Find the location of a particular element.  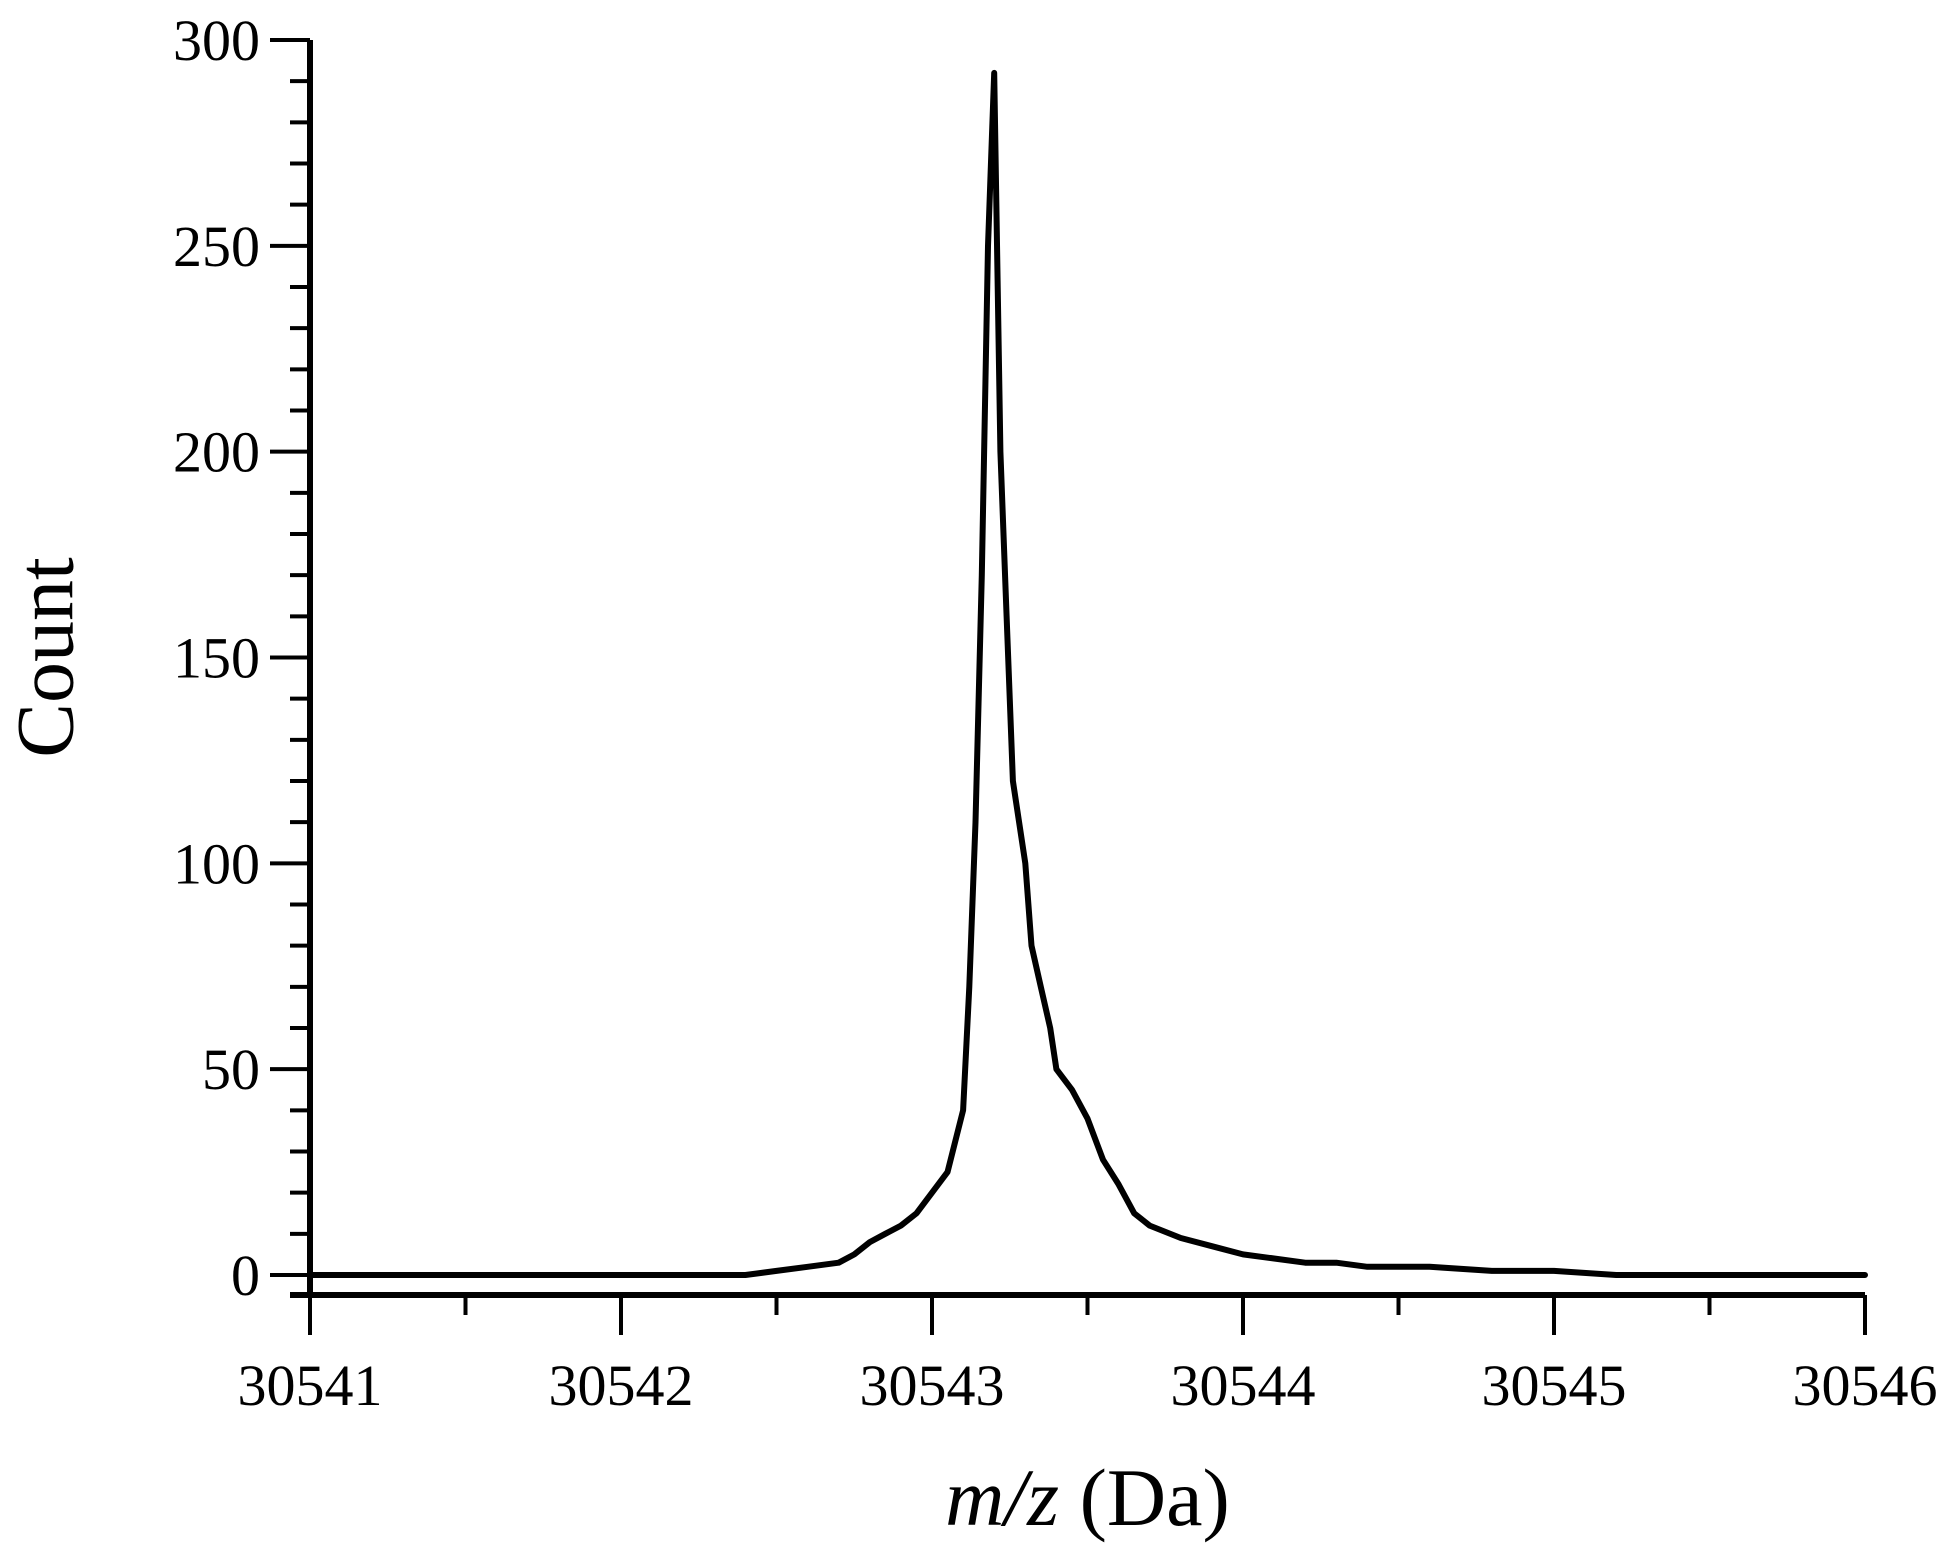

x-tick-label: 30543 is located at coordinates (932, 1385).